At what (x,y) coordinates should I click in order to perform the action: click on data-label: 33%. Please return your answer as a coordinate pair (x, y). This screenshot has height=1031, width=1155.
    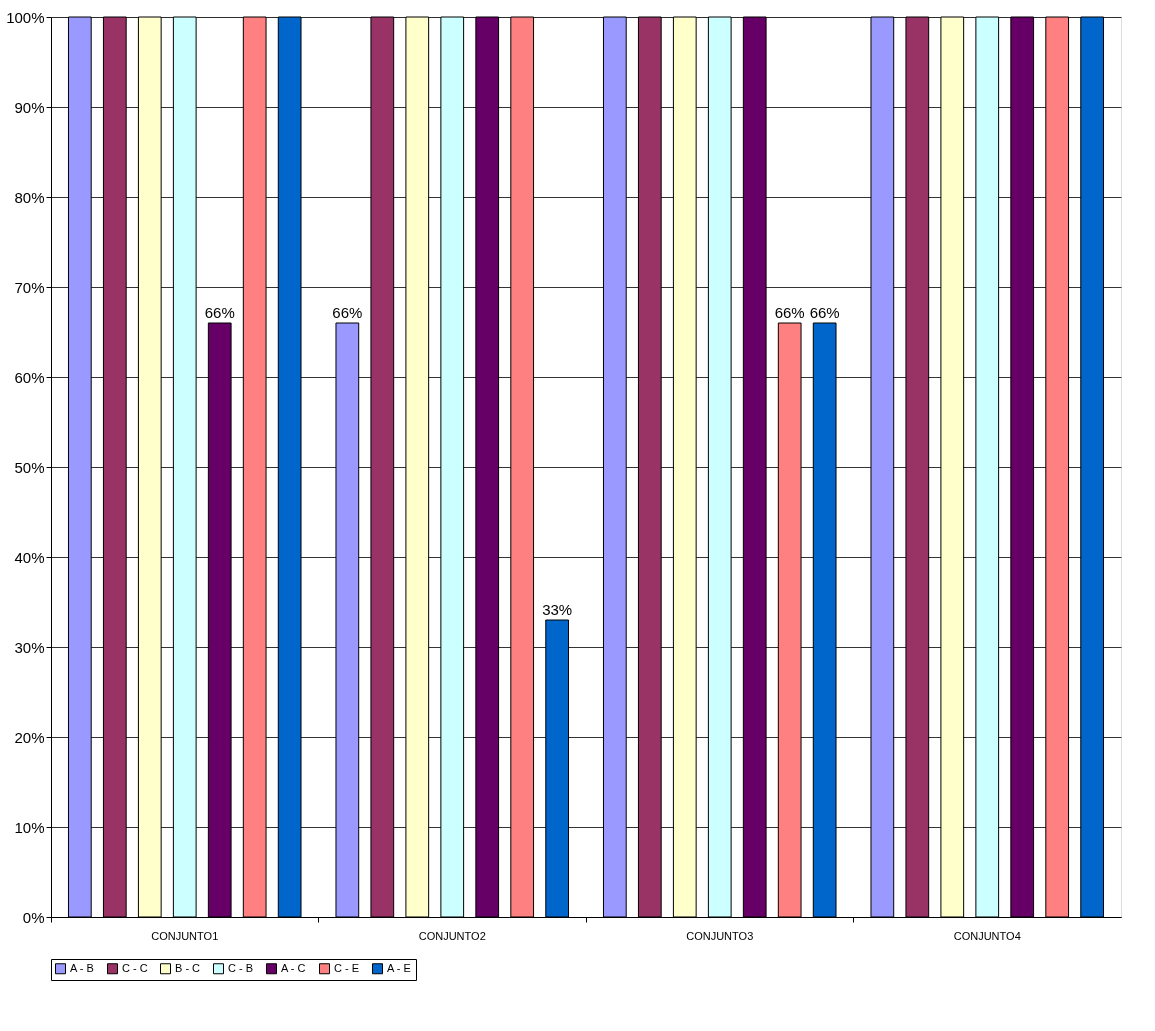
    Looking at the image, I should click on (557, 609).